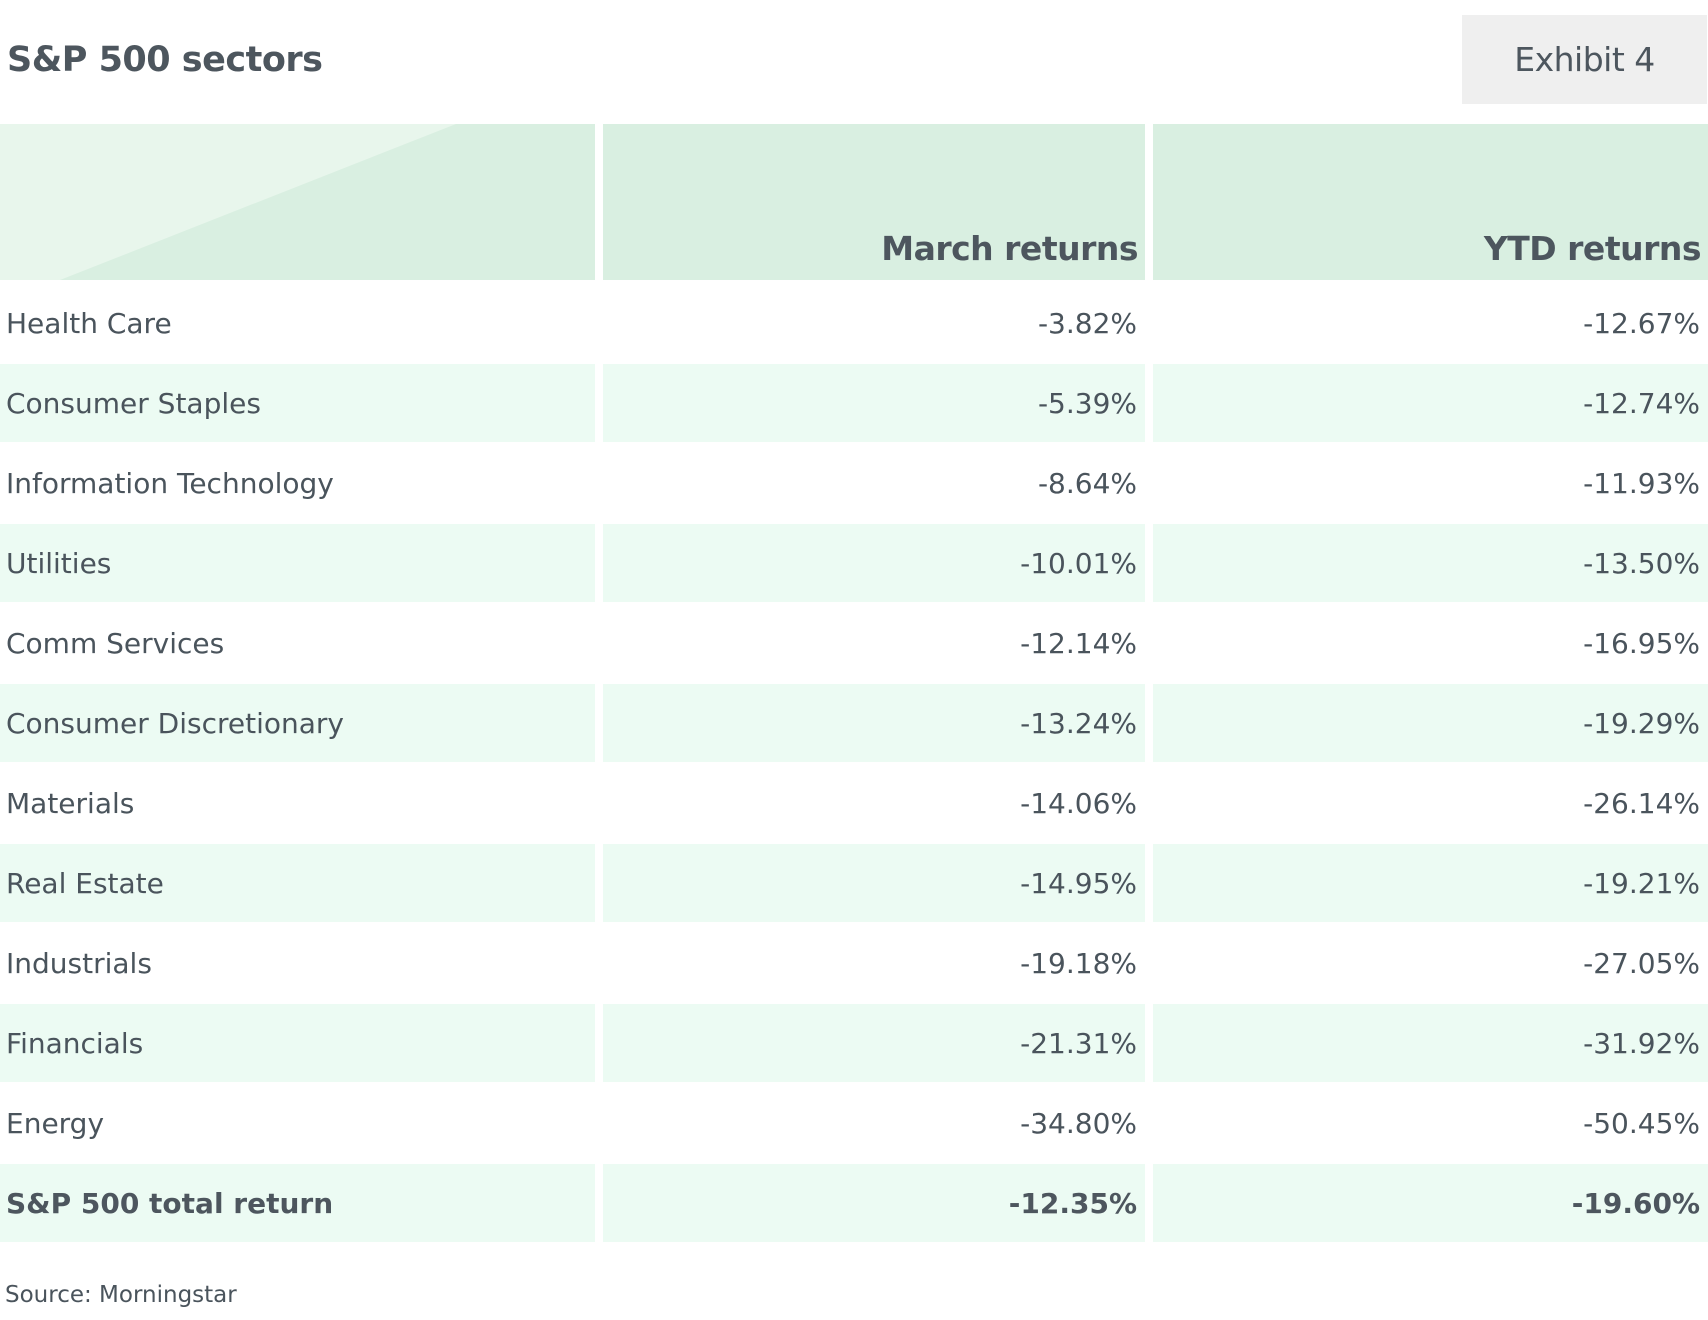  Describe the element at coordinates (121, 1295) in the screenshot. I see `source-note: Source: Morningstar` at that location.